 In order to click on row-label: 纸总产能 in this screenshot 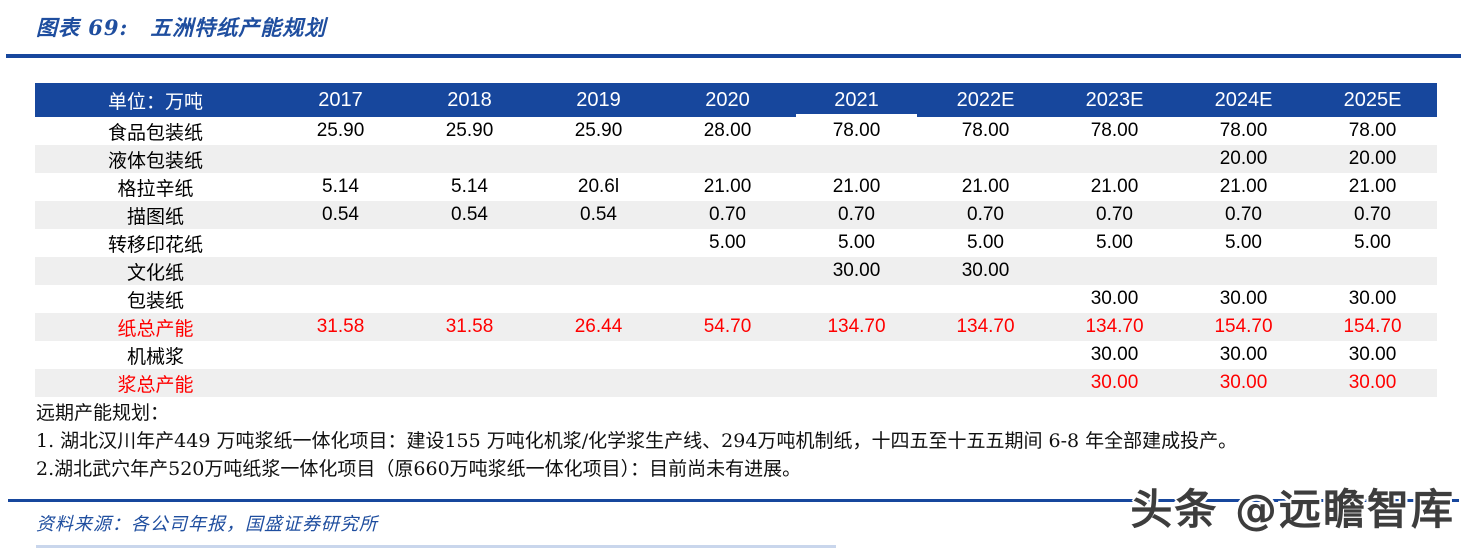, I will do `click(155, 328)`.